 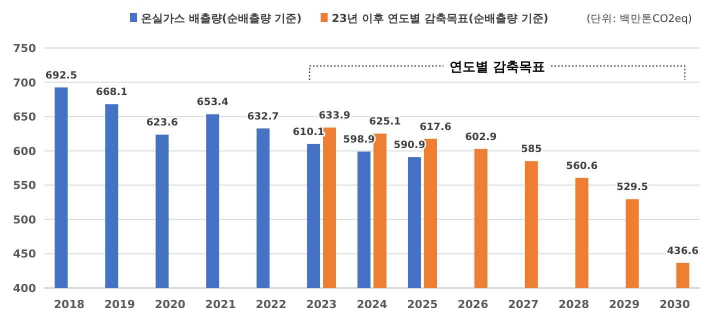 What do you see at coordinates (372, 304) in the screenshot?
I see `x-tick-label: 2024` at bounding box center [372, 304].